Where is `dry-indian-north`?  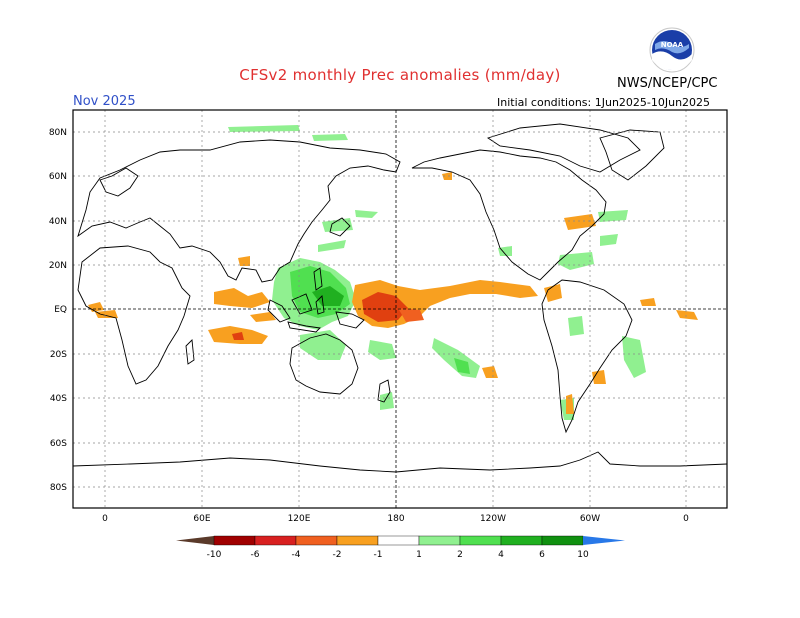
dry-indian-north is located at coordinates (242, 298).